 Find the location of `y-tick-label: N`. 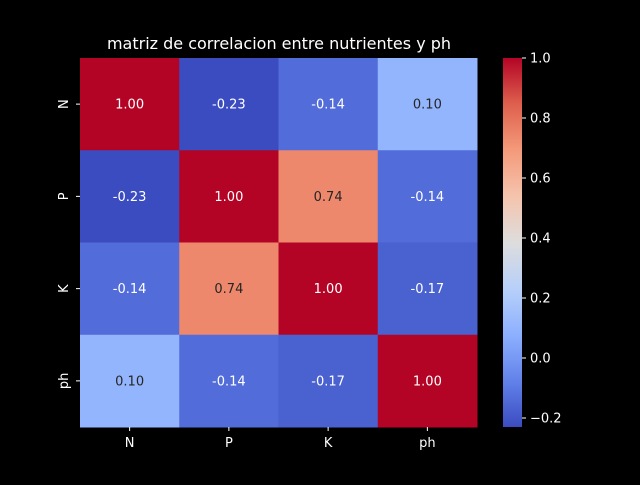

y-tick-label: N is located at coordinates (64, 104).